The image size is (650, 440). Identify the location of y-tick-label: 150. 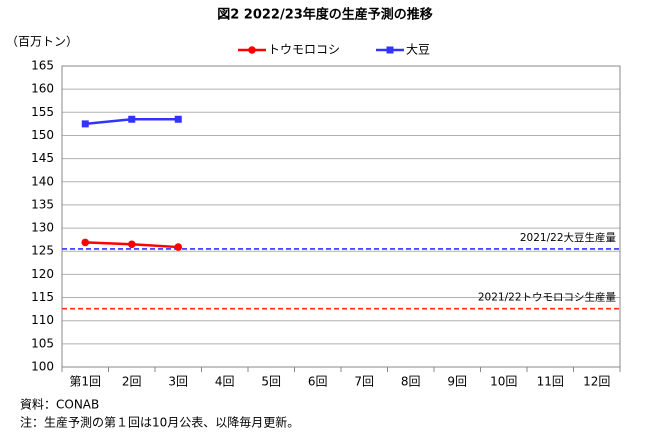
(42, 135).